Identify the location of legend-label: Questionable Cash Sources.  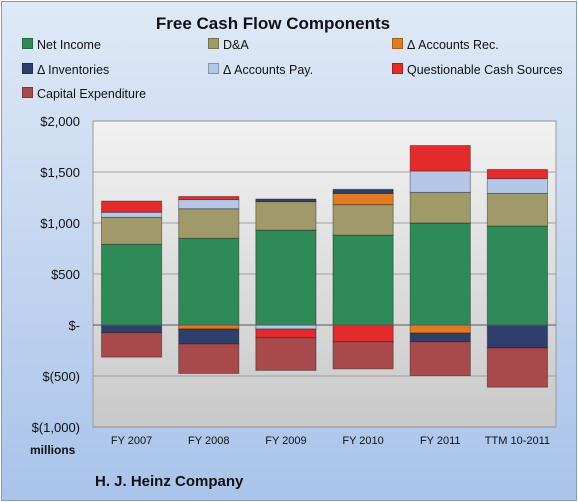
(485, 70).